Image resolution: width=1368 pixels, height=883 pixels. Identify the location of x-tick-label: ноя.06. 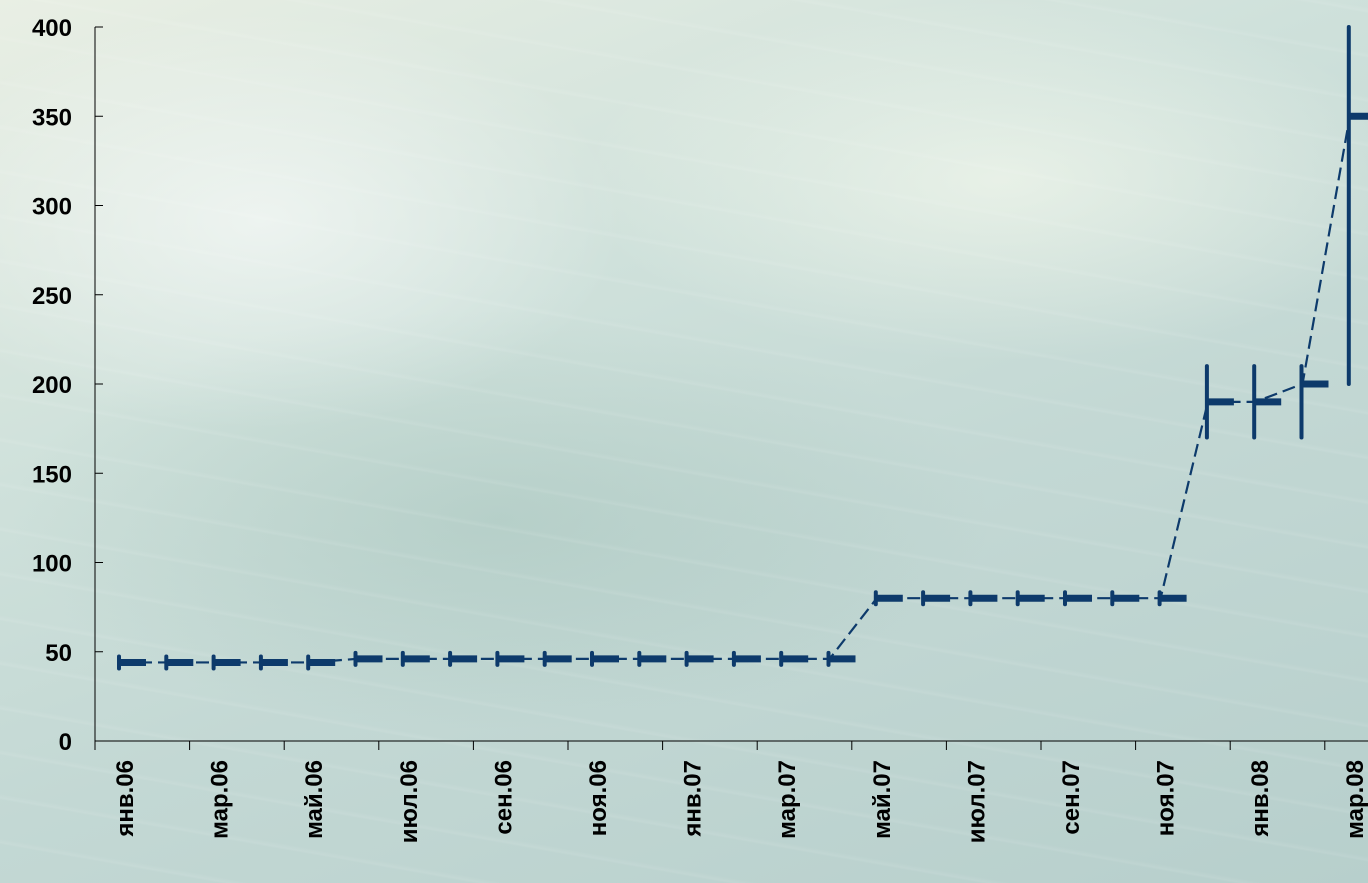
(598, 798).